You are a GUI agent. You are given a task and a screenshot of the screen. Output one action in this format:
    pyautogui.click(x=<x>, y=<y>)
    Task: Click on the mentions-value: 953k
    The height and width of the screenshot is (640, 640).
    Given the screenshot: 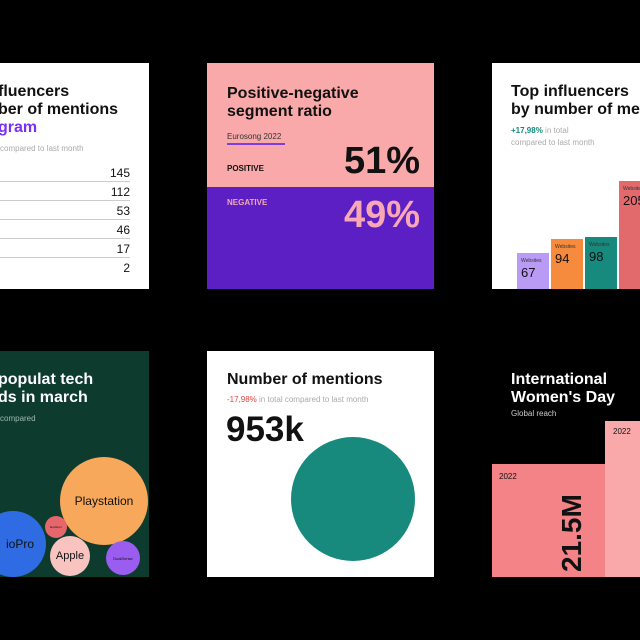 What is the action you would take?
    pyautogui.click(x=265, y=429)
    